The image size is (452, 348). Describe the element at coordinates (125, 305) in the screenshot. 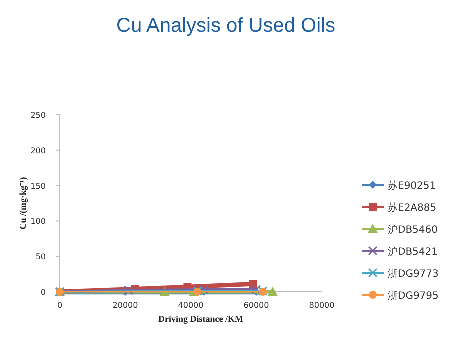

I see `x-tick-label: 20000` at that location.